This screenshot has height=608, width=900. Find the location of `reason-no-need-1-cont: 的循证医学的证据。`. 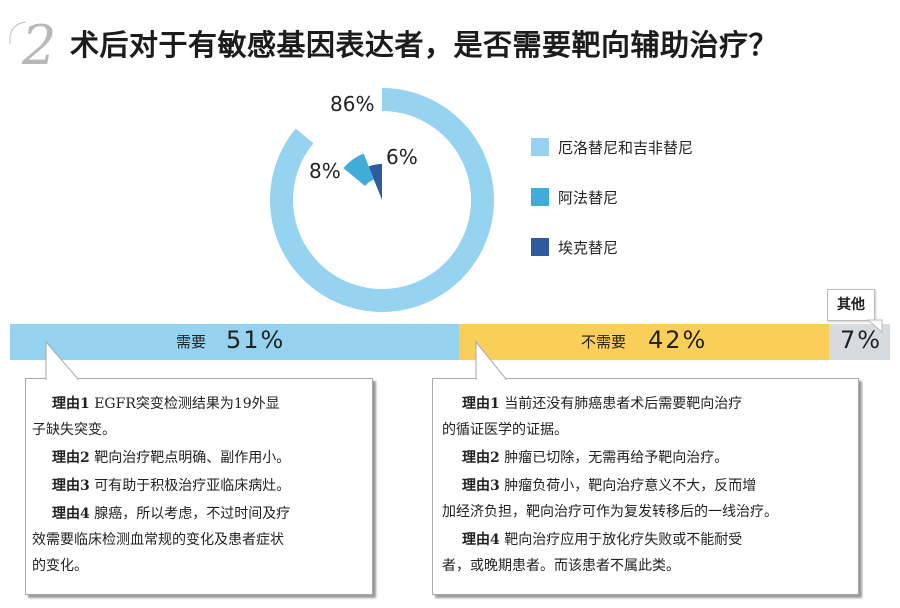

reason-no-need-1-cont: 的循证医学的证据。 is located at coordinates (505, 430).